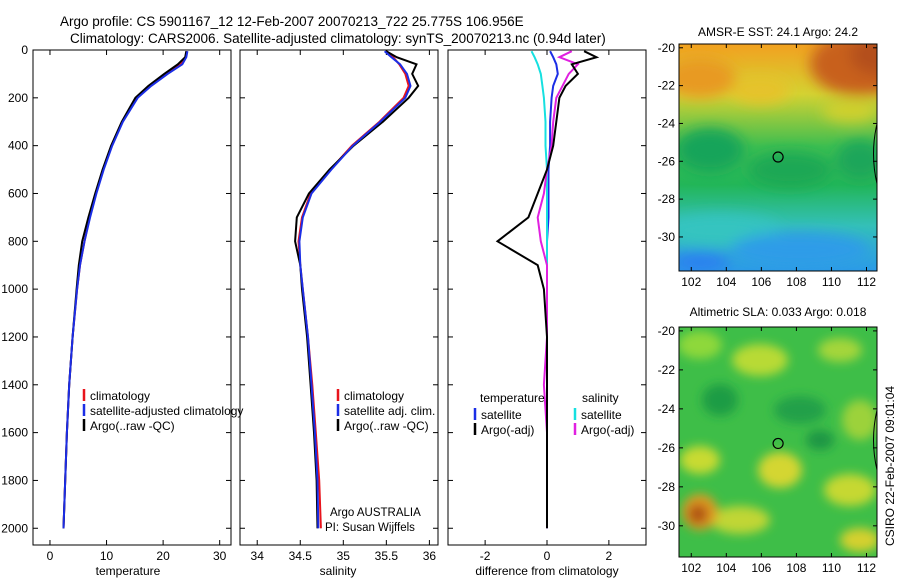 Image resolution: width=900 pixels, height=580 pixels. Describe the element at coordinates (14, 289) in the screenshot. I see `ytick-label: 1000` at that location.